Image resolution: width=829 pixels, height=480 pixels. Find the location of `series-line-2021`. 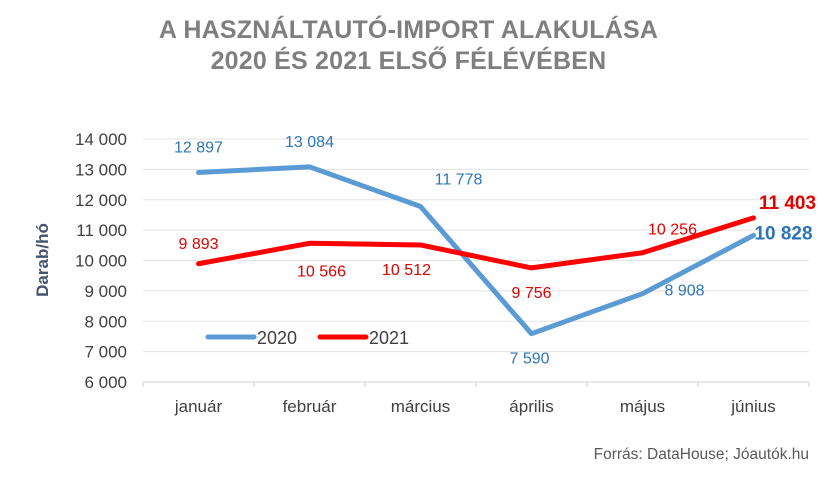

series-line-2021 is located at coordinates (476, 243).